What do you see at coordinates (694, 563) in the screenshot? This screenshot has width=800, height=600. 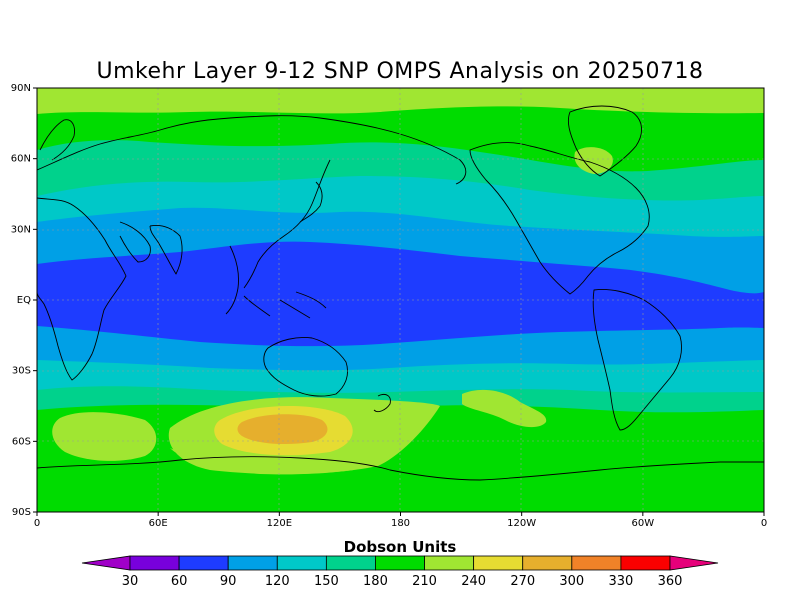 I see `colorbar-high-tip` at bounding box center [694, 563].